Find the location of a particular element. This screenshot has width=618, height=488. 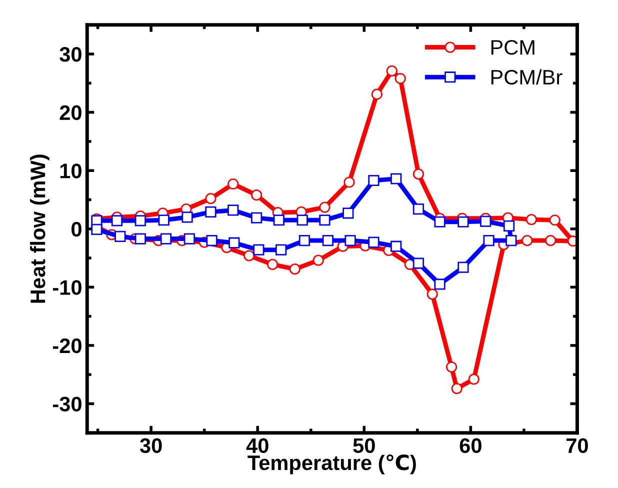

y-tick-label: -20 is located at coordinates (67, 346).